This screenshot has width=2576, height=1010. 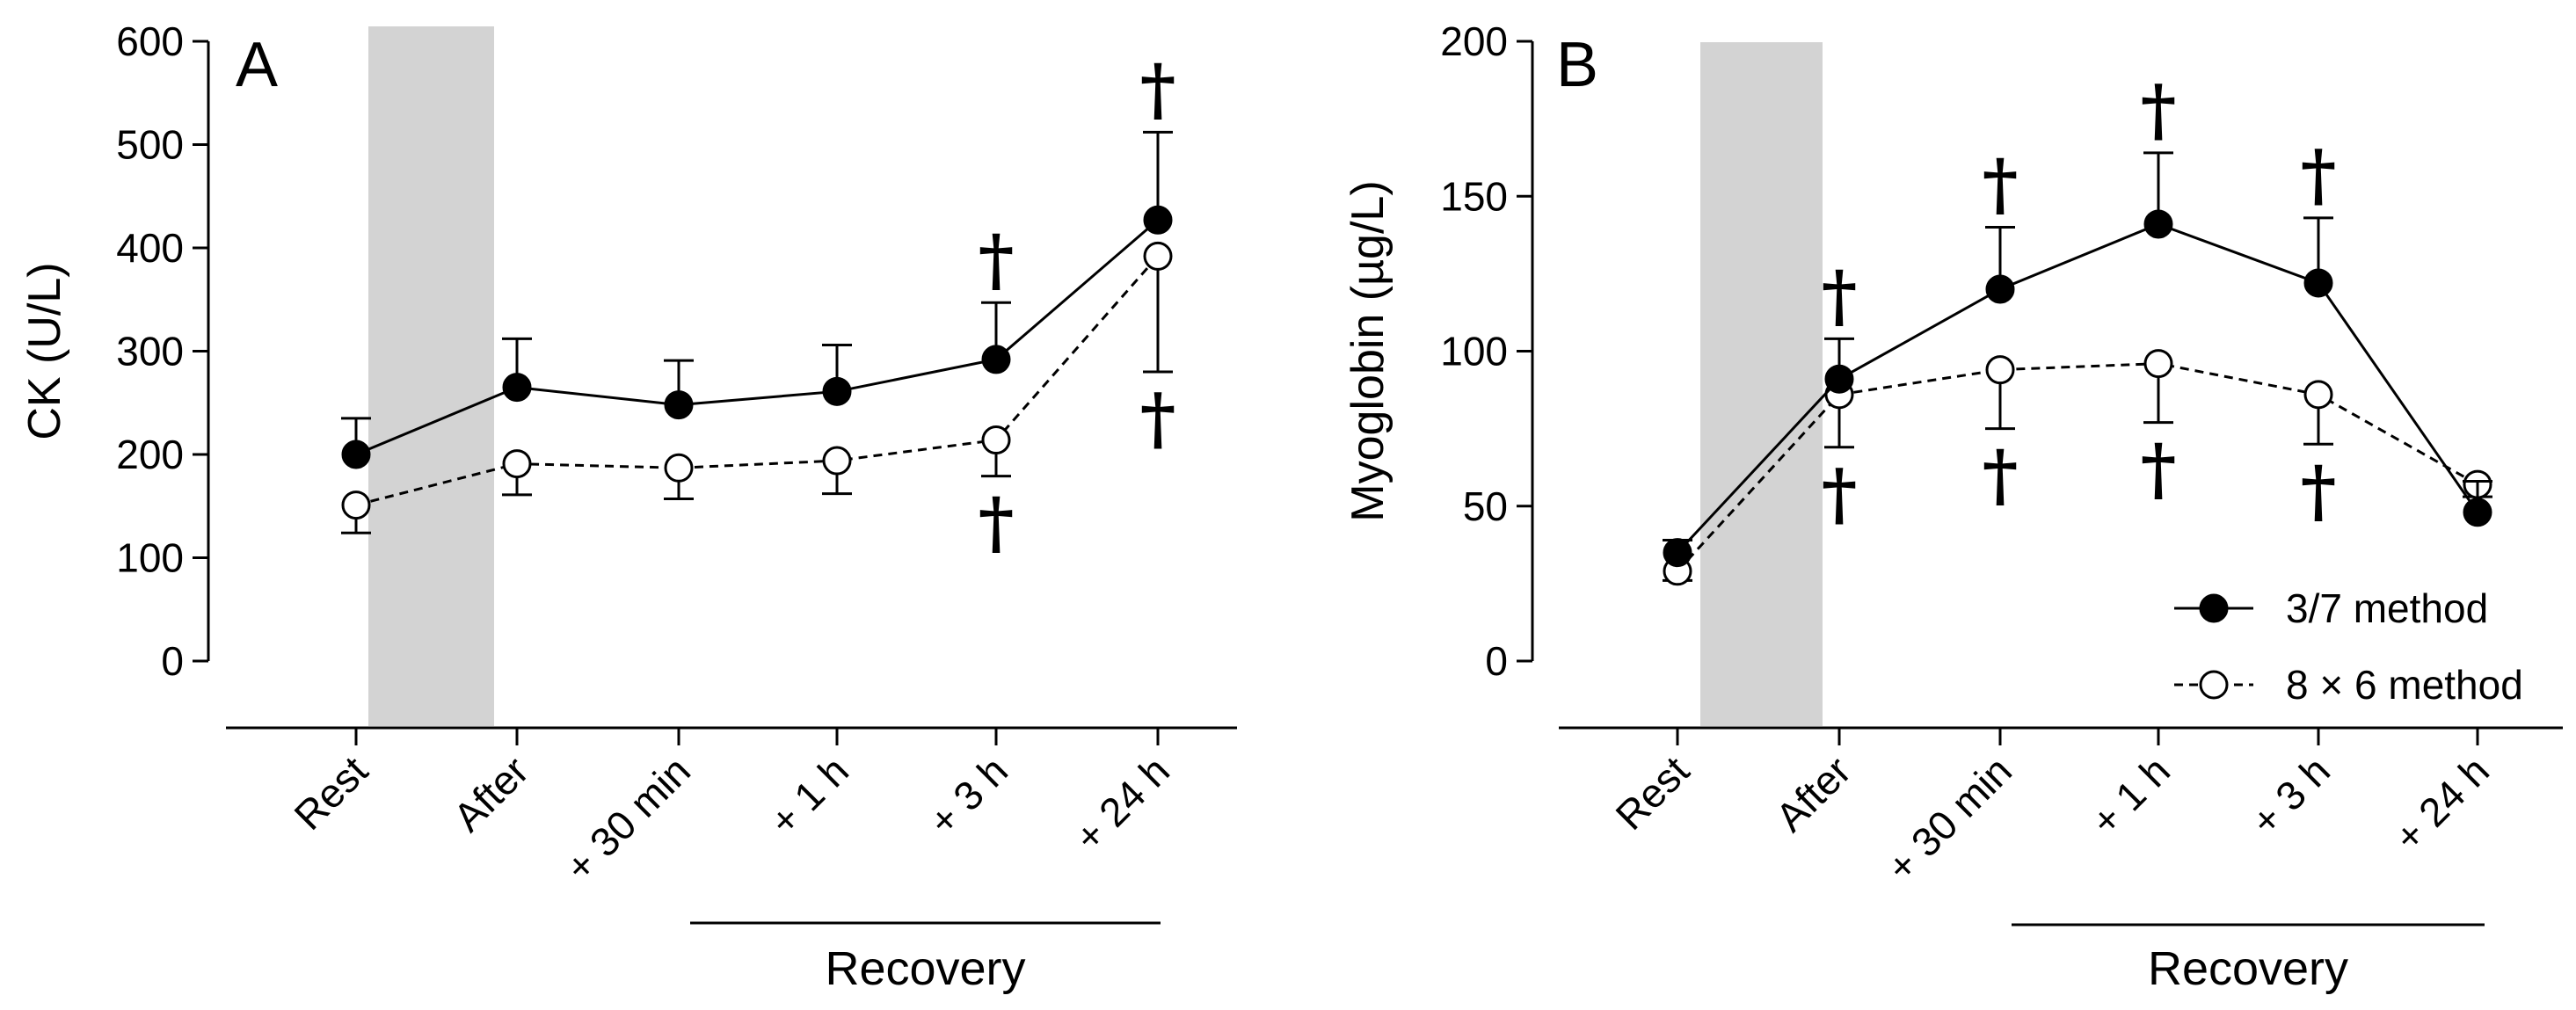 I want to click on panel-b-y-tick-label: 50, so click(x=1485, y=506).